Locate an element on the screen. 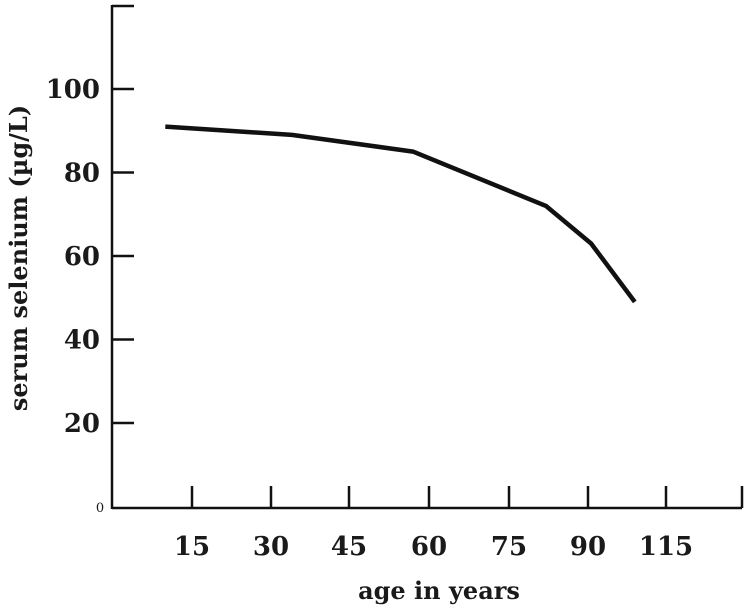 The image size is (748, 611). y-tick-label: 20 is located at coordinates (82, 424).